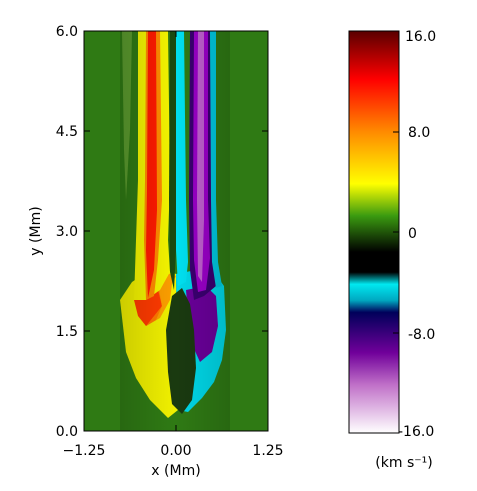 This screenshot has width=477, height=491. I want to click on y-tick-label-2: 3.0, so click(67, 232).